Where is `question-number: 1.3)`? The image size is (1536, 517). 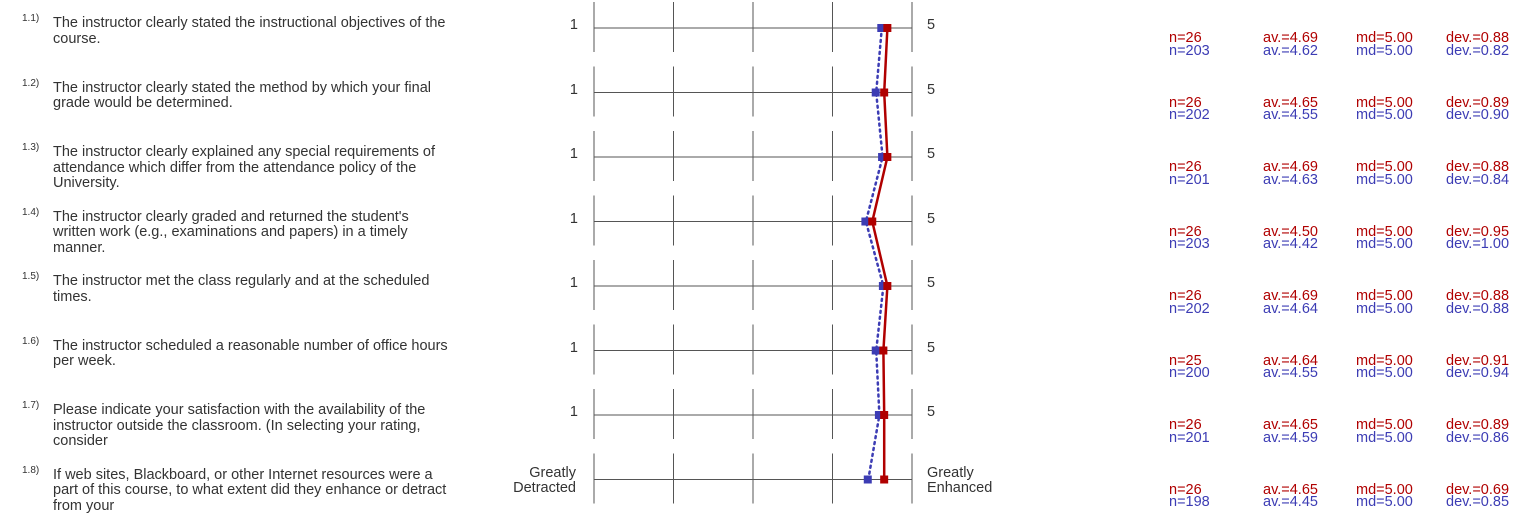 question-number: 1.3) is located at coordinates (31, 147).